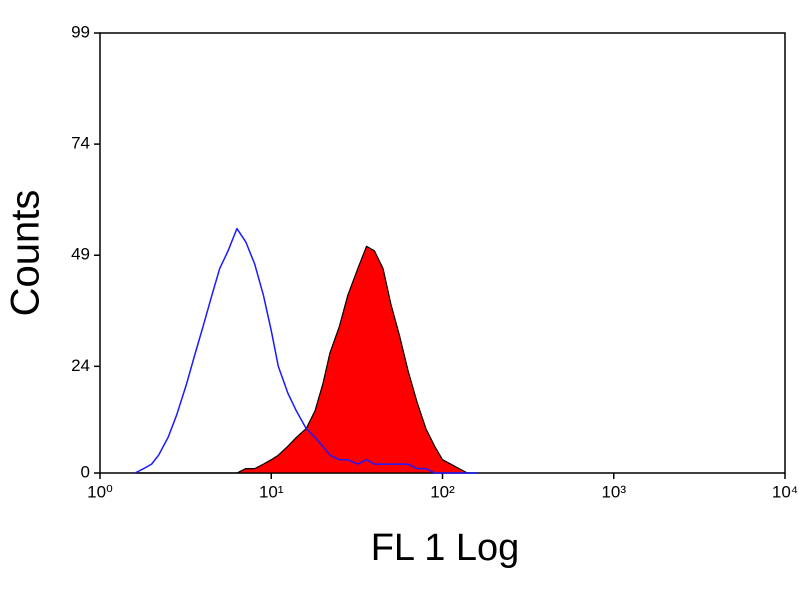  Describe the element at coordinates (80, 31) in the screenshot. I see `y-tick-label: 99` at that location.